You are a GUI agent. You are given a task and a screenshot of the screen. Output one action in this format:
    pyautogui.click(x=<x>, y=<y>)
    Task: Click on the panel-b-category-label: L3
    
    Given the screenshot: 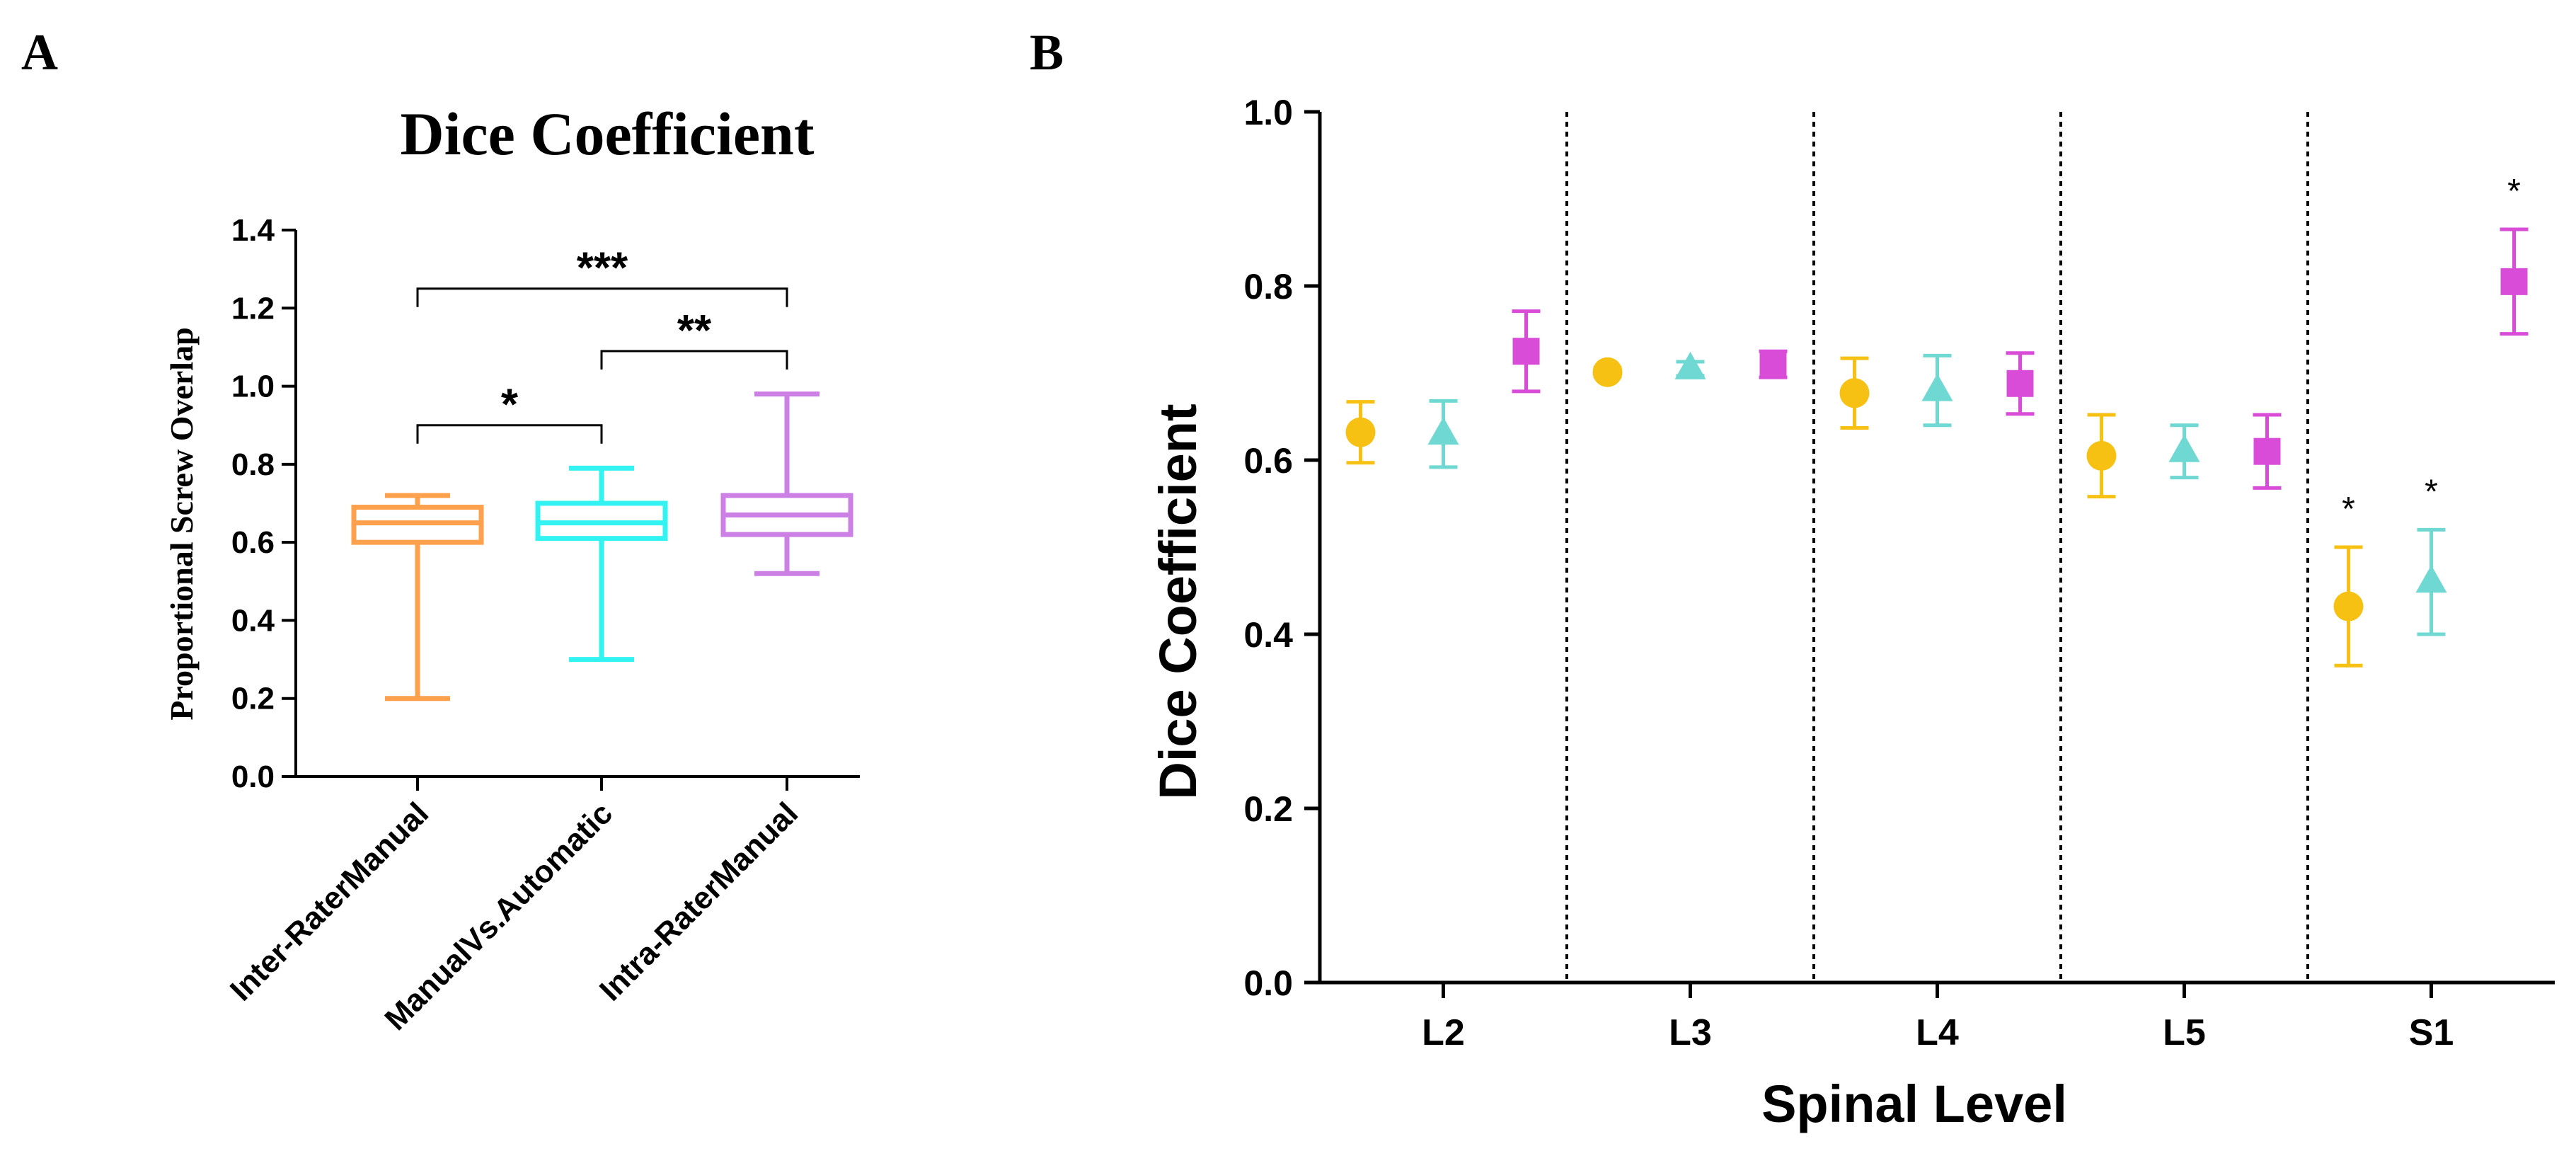 What is the action you would take?
    pyautogui.click(x=1690, y=1032)
    